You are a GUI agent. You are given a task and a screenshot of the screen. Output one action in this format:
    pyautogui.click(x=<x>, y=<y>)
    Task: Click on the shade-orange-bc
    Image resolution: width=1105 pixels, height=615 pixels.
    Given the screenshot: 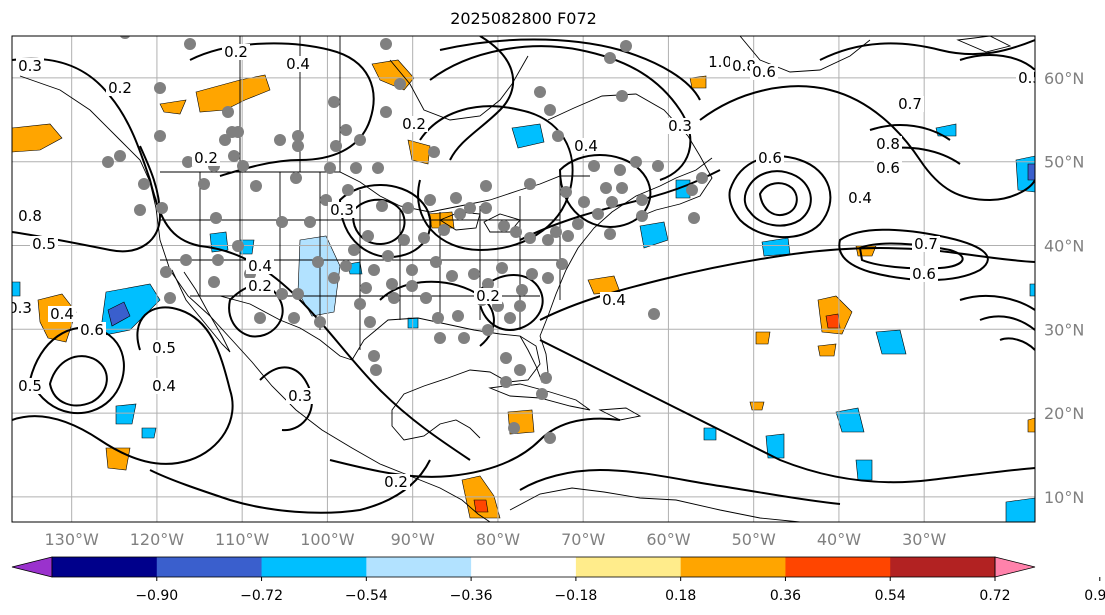 What is the action you would take?
    pyautogui.click(x=173, y=107)
    